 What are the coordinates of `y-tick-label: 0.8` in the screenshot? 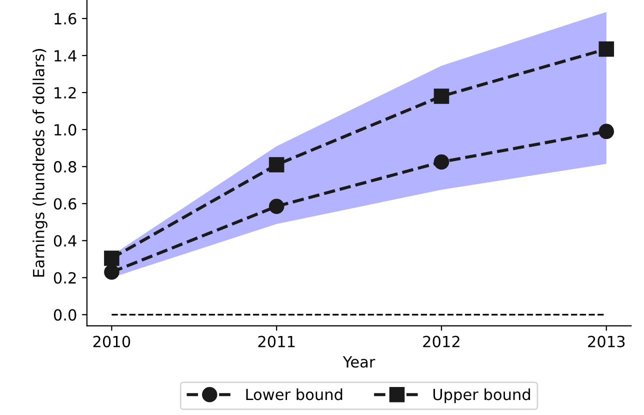 It's located at (65, 167).